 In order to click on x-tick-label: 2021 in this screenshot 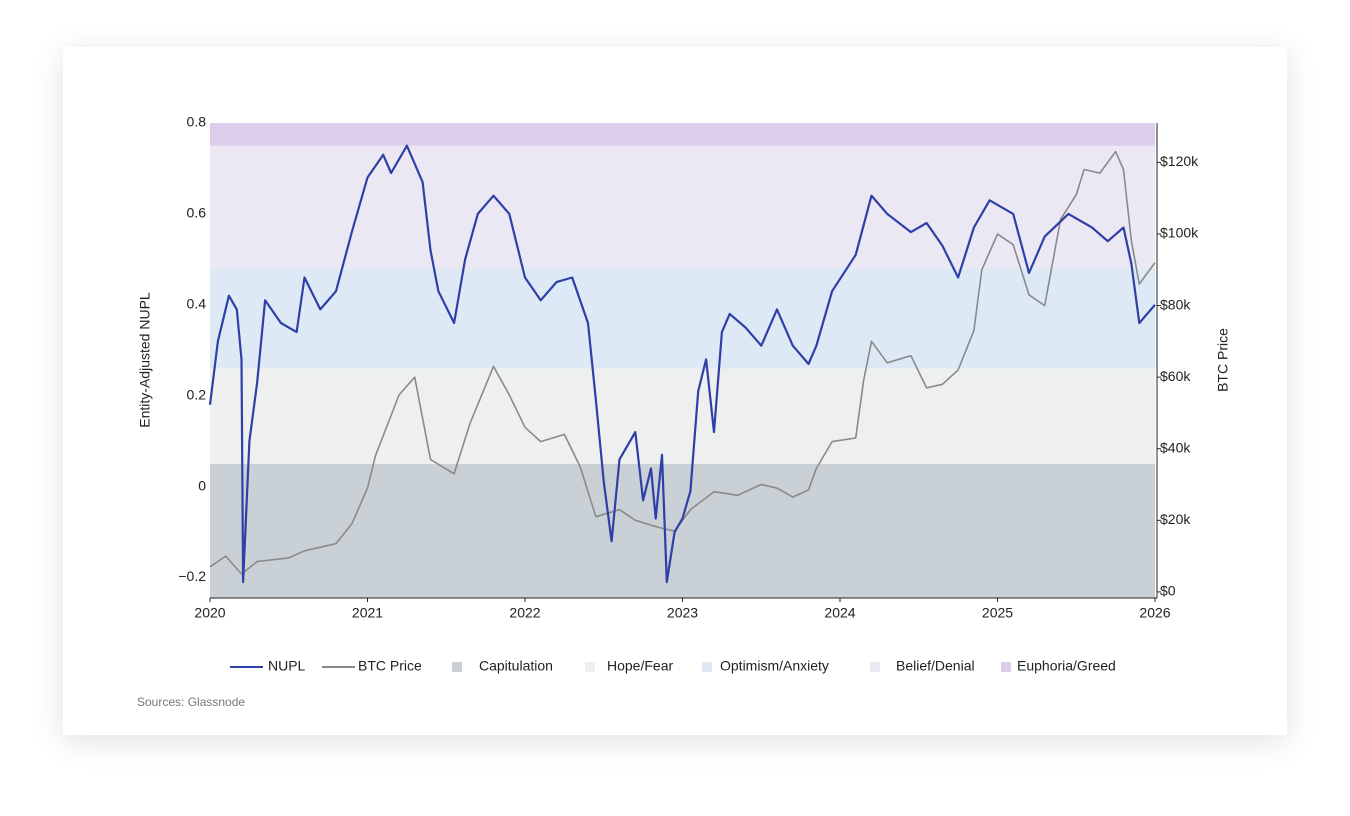, I will do `click(367, 613)`.